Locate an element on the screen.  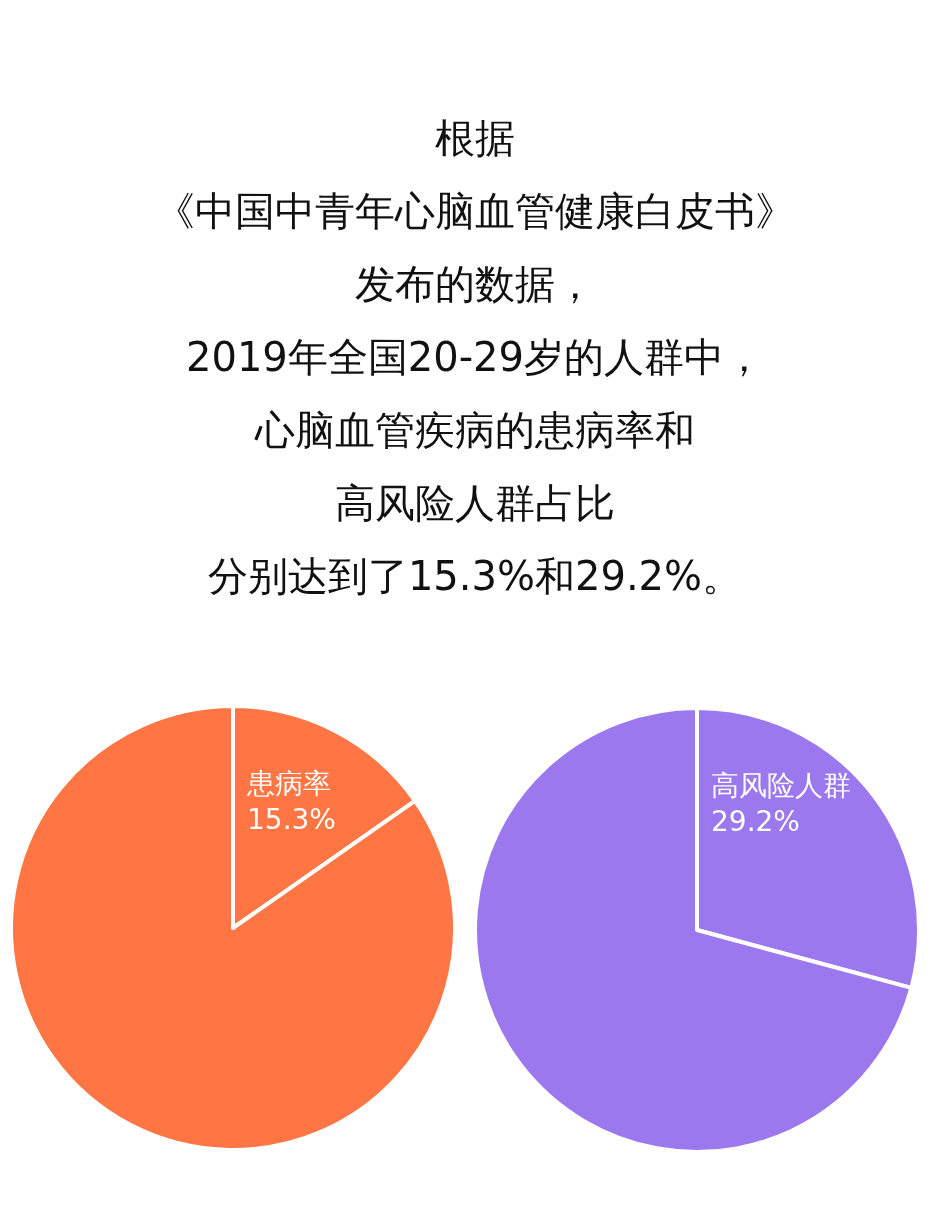
slice-label: 患病率 is located at coordinates (288, 783).